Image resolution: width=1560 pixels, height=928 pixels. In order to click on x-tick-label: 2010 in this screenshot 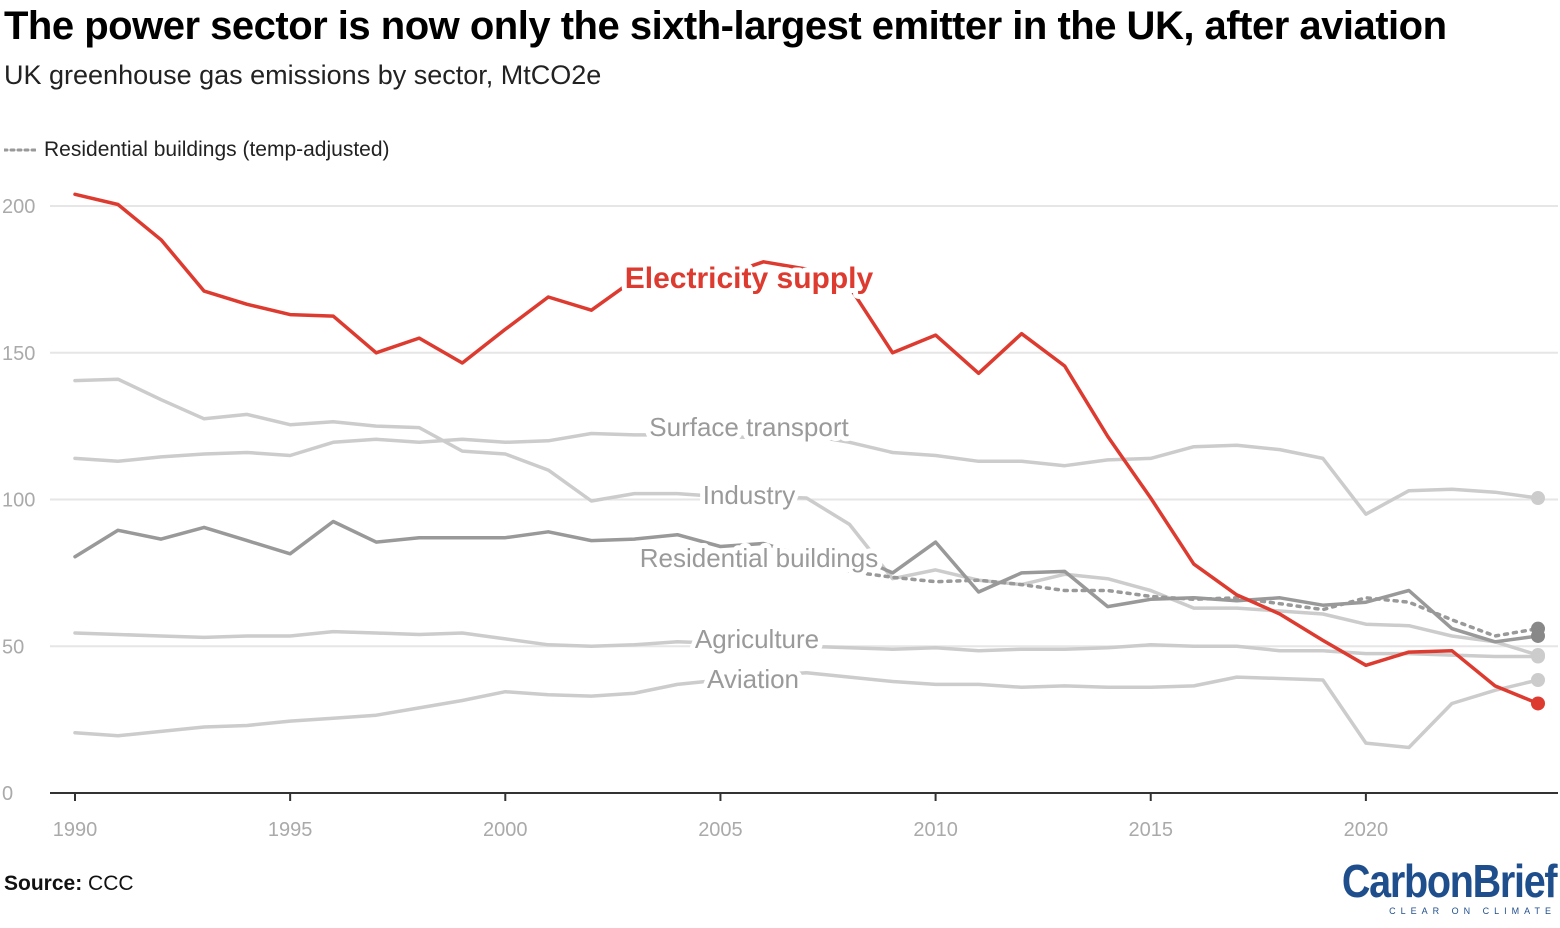, I will do `click(935, 830)`.